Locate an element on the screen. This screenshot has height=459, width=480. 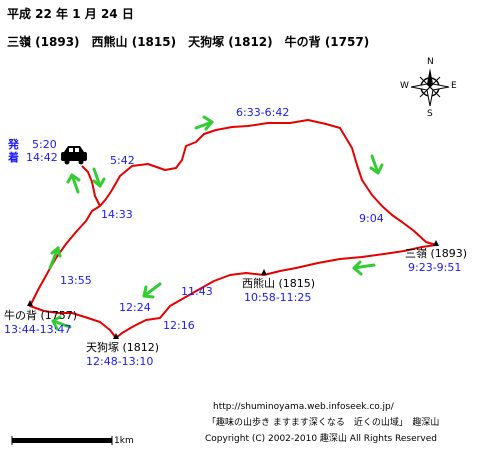
car-icon is located at coordinates (74, 155).